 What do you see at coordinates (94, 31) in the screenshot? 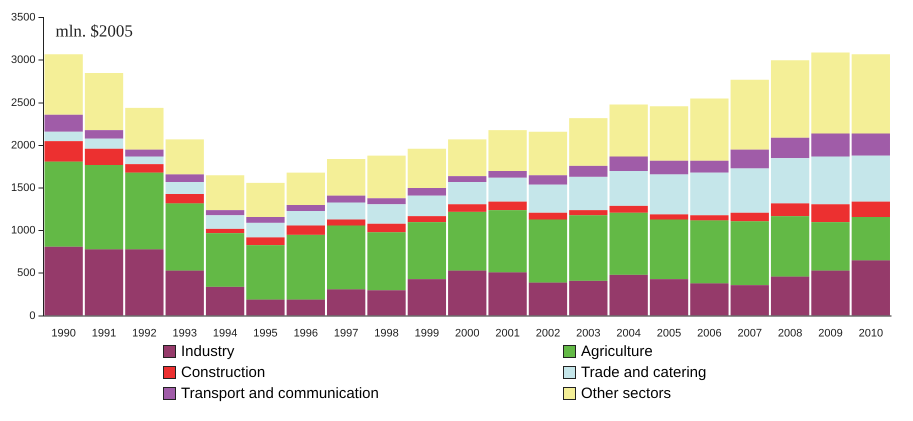
I see `annotation: mln. $2005` at bounding box center [94, 31].